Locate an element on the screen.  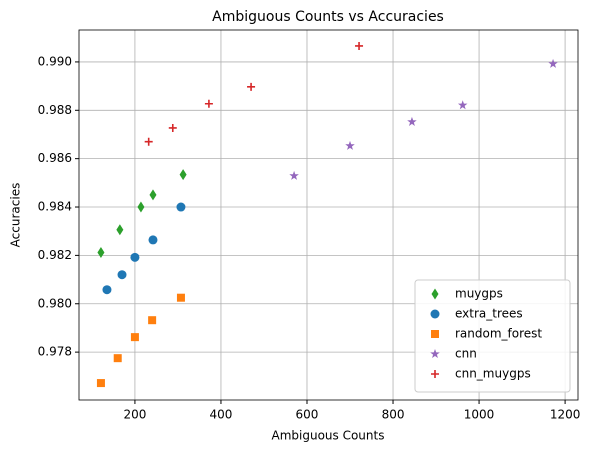
legend-box is located at coordinates (492, 336).